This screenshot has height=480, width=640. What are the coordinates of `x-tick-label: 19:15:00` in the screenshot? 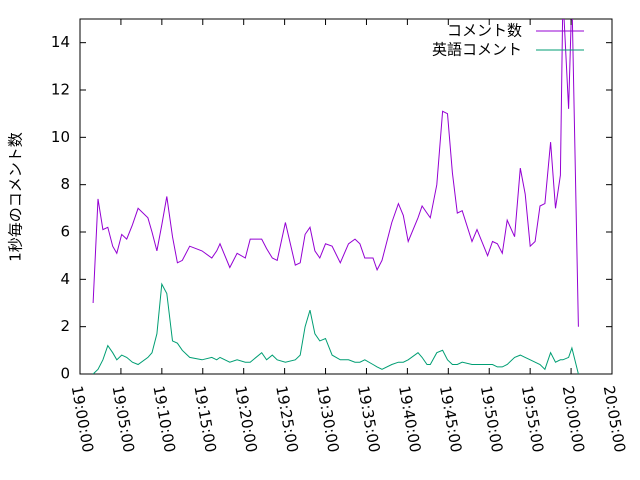 It's located at (204, 418).